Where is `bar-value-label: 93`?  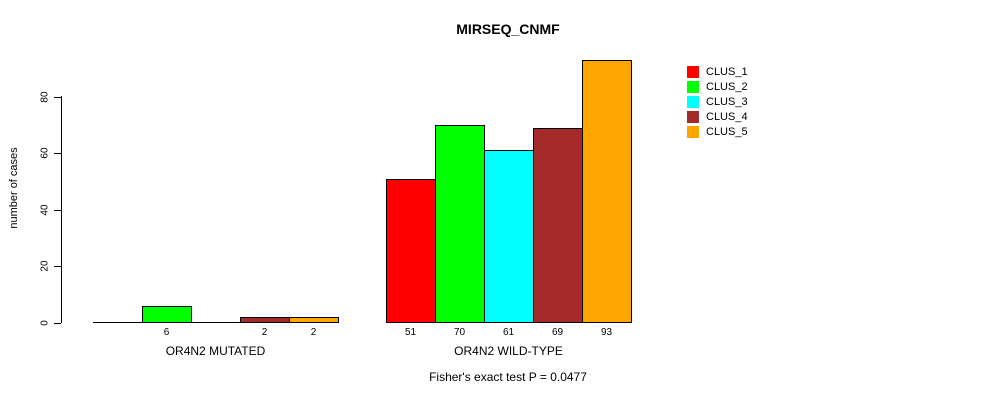
bar-value-label: 93 is located at coordinates (606, 332).